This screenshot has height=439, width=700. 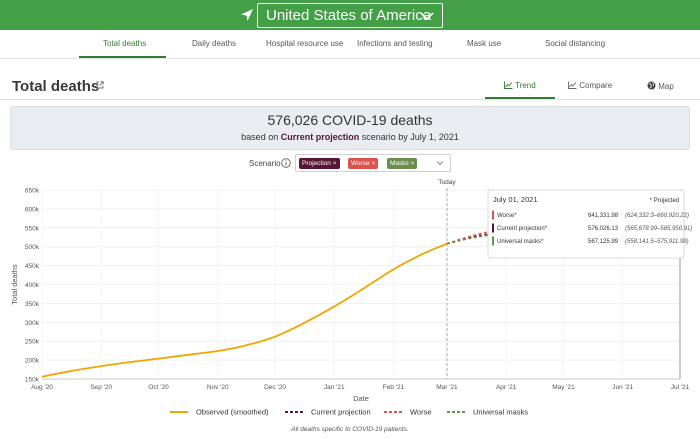 What do you see at coordinates (275, 387) in the screenshot?
I see `x-tick-label: Dec '20` at bounding box center [275, 387].